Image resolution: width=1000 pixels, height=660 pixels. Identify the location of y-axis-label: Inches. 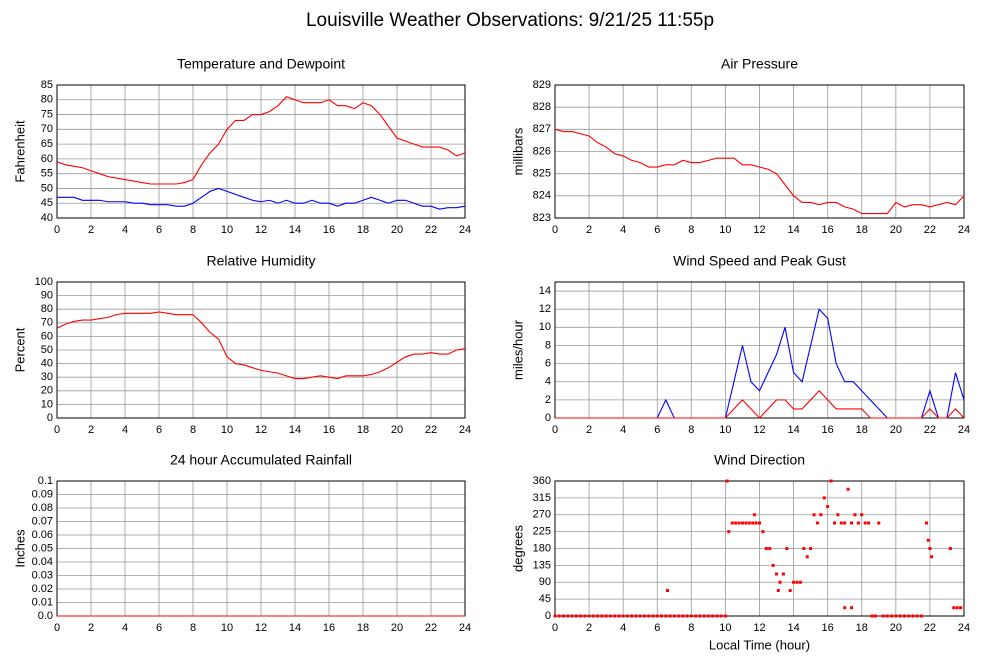
(19, 548).